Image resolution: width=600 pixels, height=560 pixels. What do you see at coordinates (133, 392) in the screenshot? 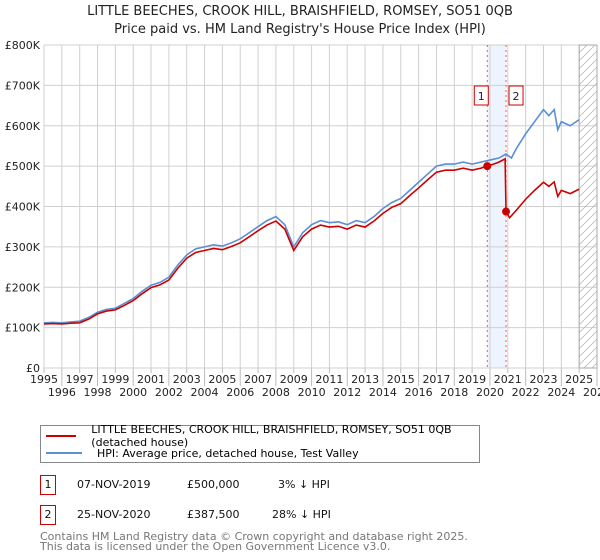
I see `x-tick-label: 2000` at bounding box center [133, 392].